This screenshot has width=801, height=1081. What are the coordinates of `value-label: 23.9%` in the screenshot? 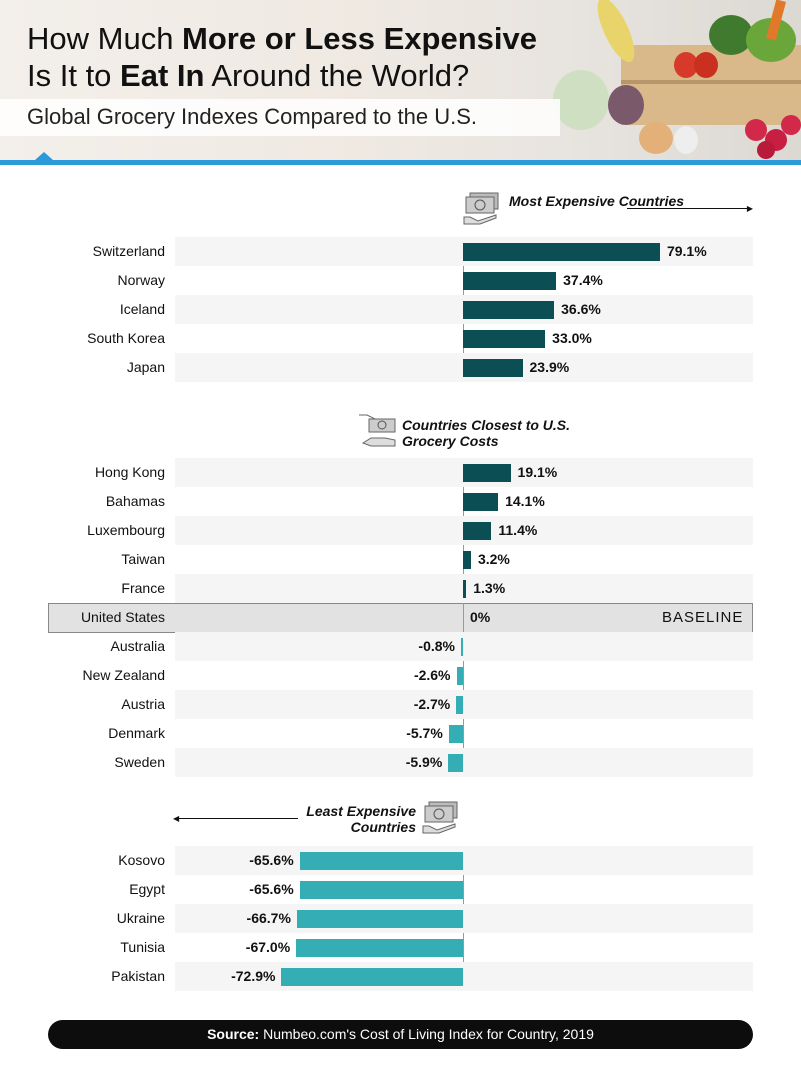 It's located at (549, 367).